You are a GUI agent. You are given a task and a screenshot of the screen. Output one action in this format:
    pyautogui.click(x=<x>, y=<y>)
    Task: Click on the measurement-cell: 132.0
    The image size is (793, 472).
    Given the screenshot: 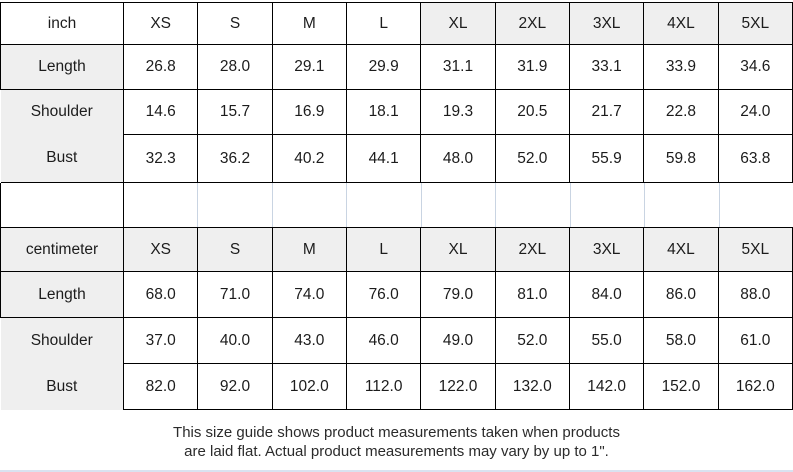 What is the action you would take?
    pyautogui.click(x=532, y=386)
    